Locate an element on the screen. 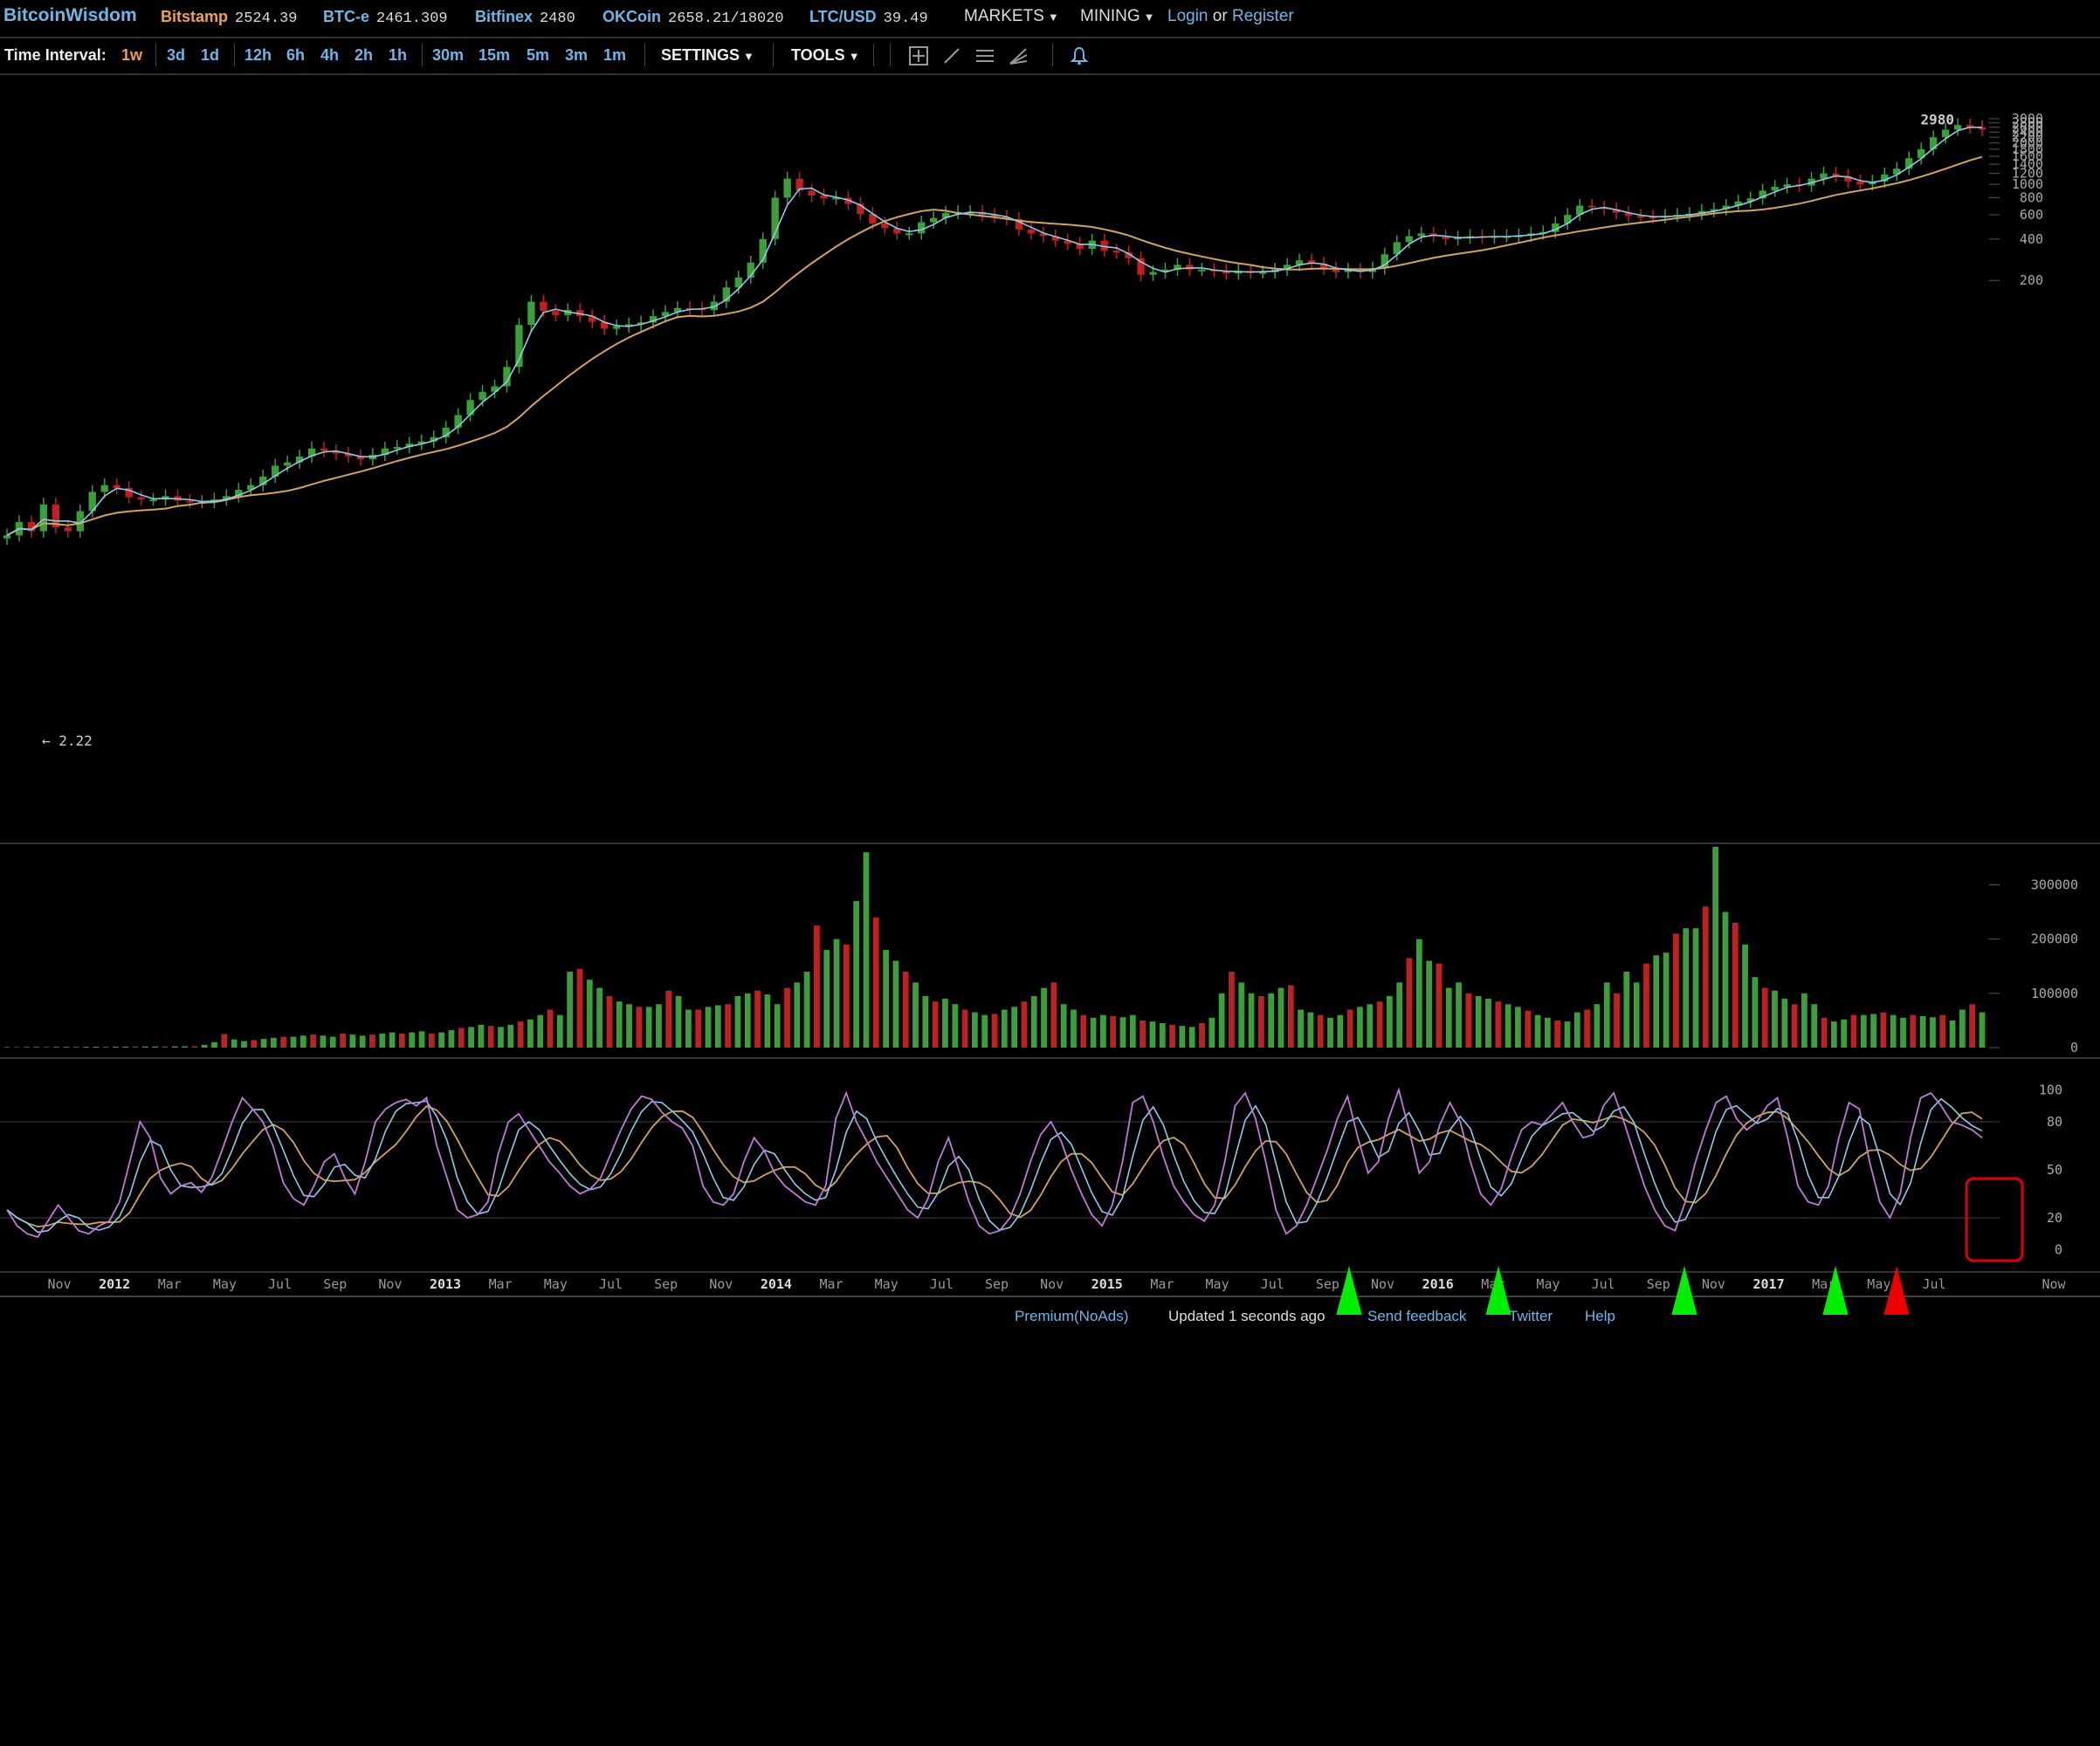 Image resolution: width=2100 pixels, height=1746 pixels. interval-4h: 4h is located at coordinates (330, 55).